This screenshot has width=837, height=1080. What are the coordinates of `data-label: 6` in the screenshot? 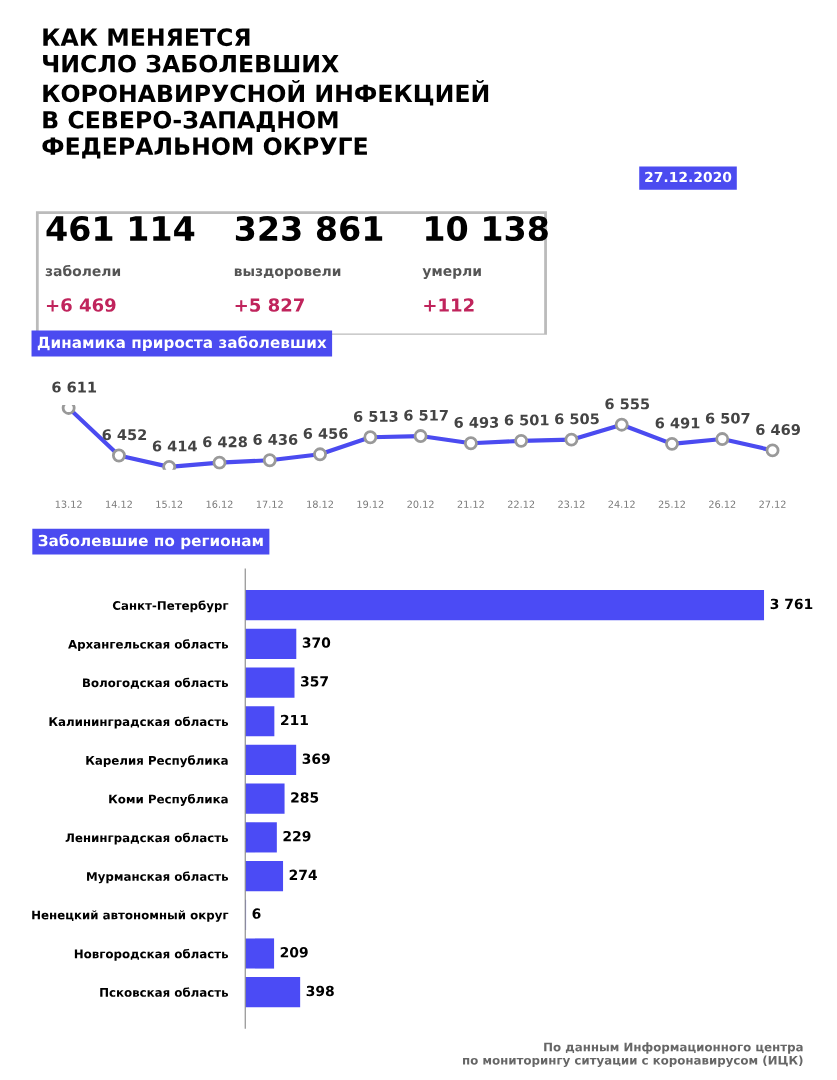 It's located at (256, 913).